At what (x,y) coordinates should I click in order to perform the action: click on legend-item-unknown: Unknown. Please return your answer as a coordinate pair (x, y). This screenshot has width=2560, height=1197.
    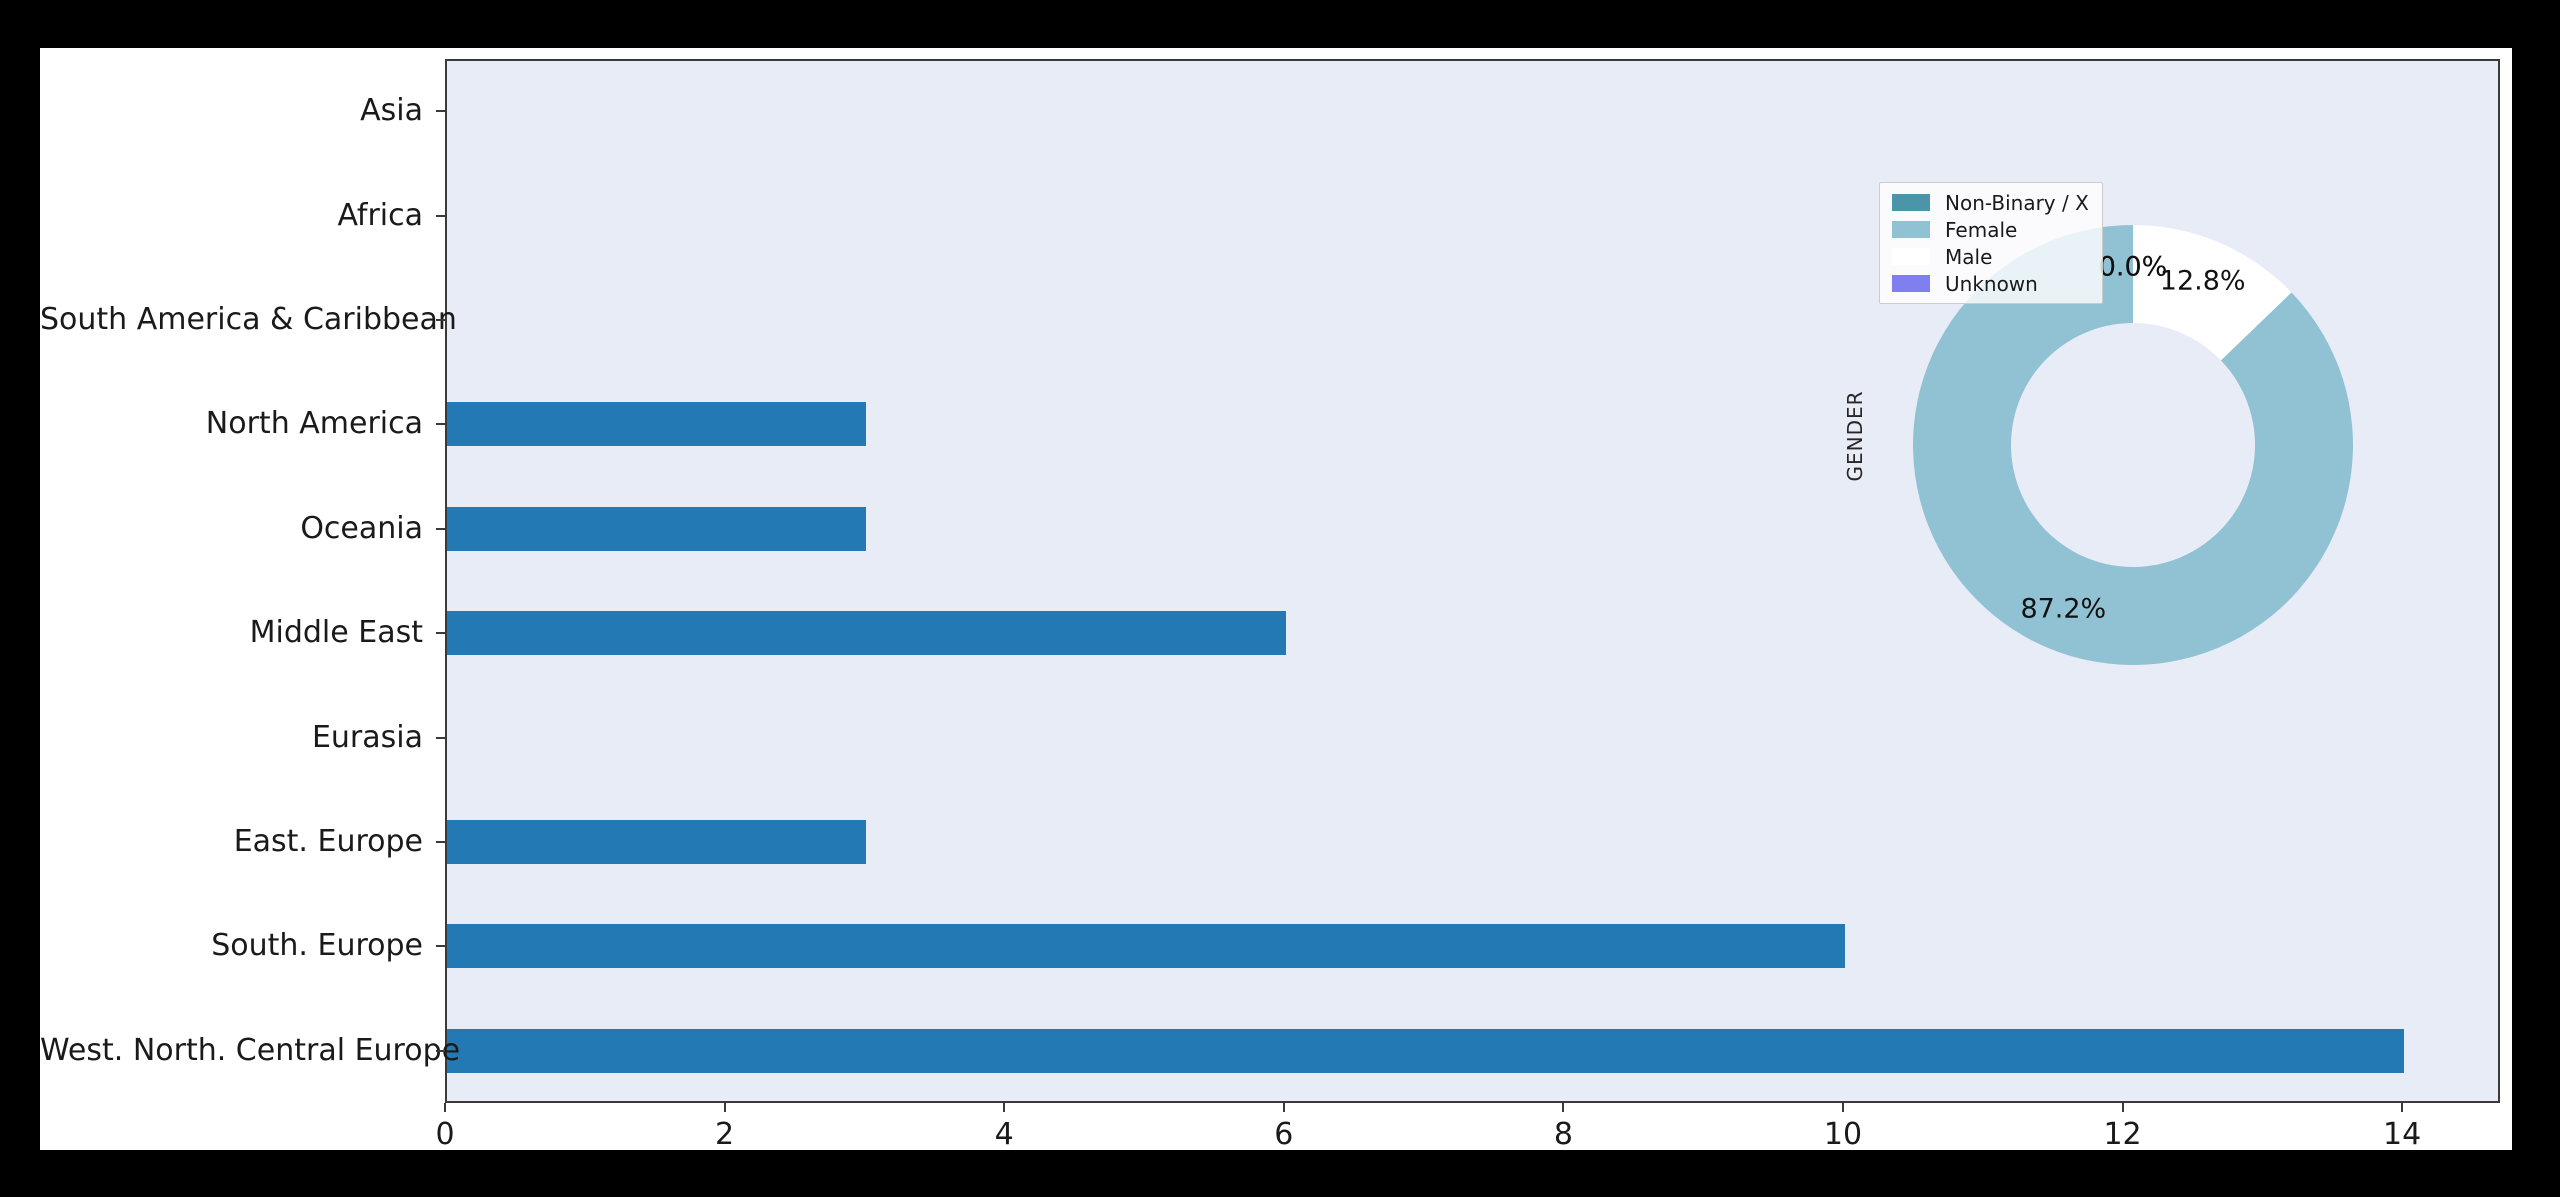
    Looking at the image, I should click on (1991, 283).